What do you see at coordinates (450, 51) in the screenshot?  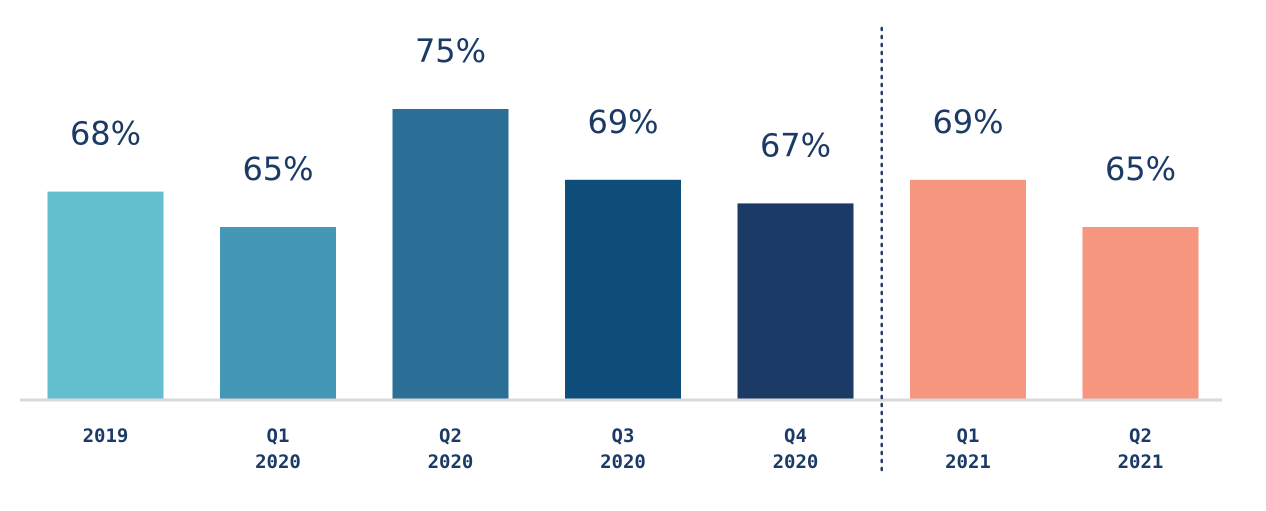 I see `value-label-2: 75%` at bounding box center [450, 51].